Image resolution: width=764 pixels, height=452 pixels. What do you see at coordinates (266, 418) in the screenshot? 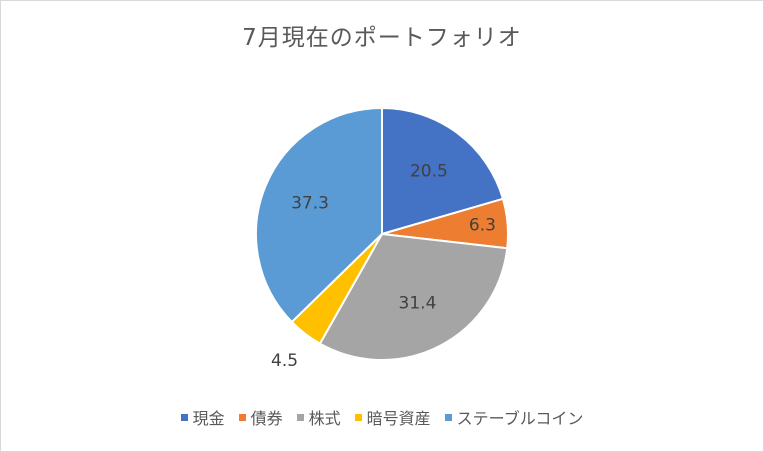
I see `legend-label: 債券` at bounding box center [266, 418].